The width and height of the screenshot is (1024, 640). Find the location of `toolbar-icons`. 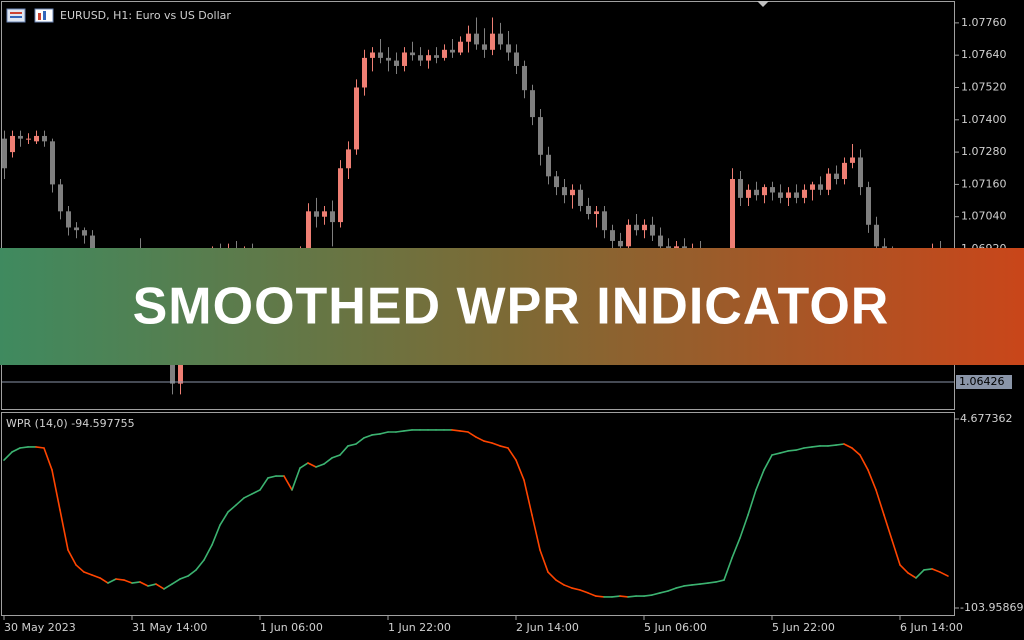

toolbar-icons is located at coordinates (30, 15).